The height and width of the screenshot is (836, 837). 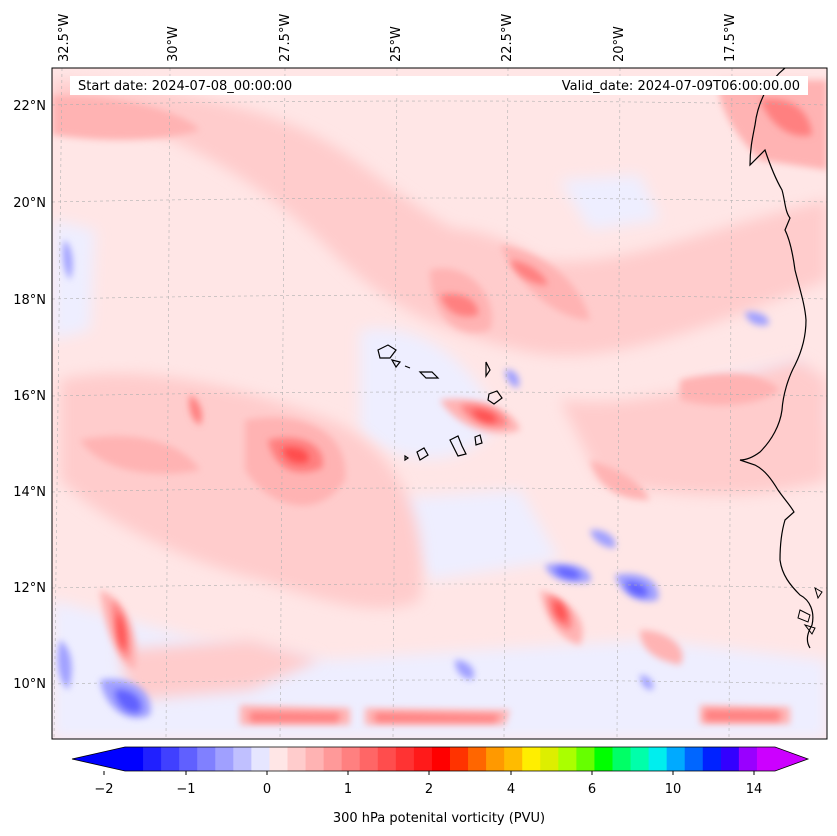 What do you see at coordinates (619, 44) in the screenshot?
I see `lon-label: 20°W` at bounding box center [619, 44].